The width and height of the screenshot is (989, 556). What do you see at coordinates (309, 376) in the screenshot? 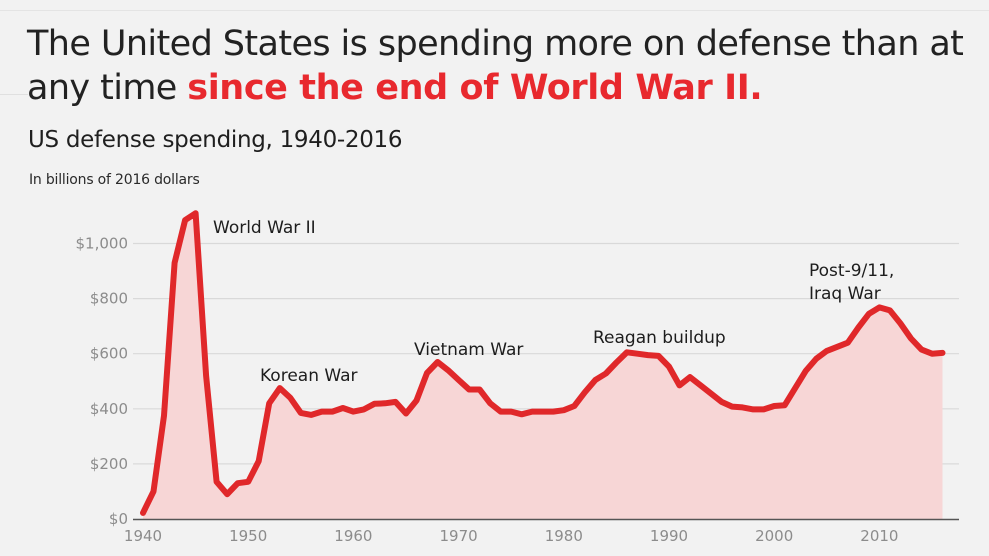
I see `annotation-korean-war: Korean War` at bounding box center [309, 376].